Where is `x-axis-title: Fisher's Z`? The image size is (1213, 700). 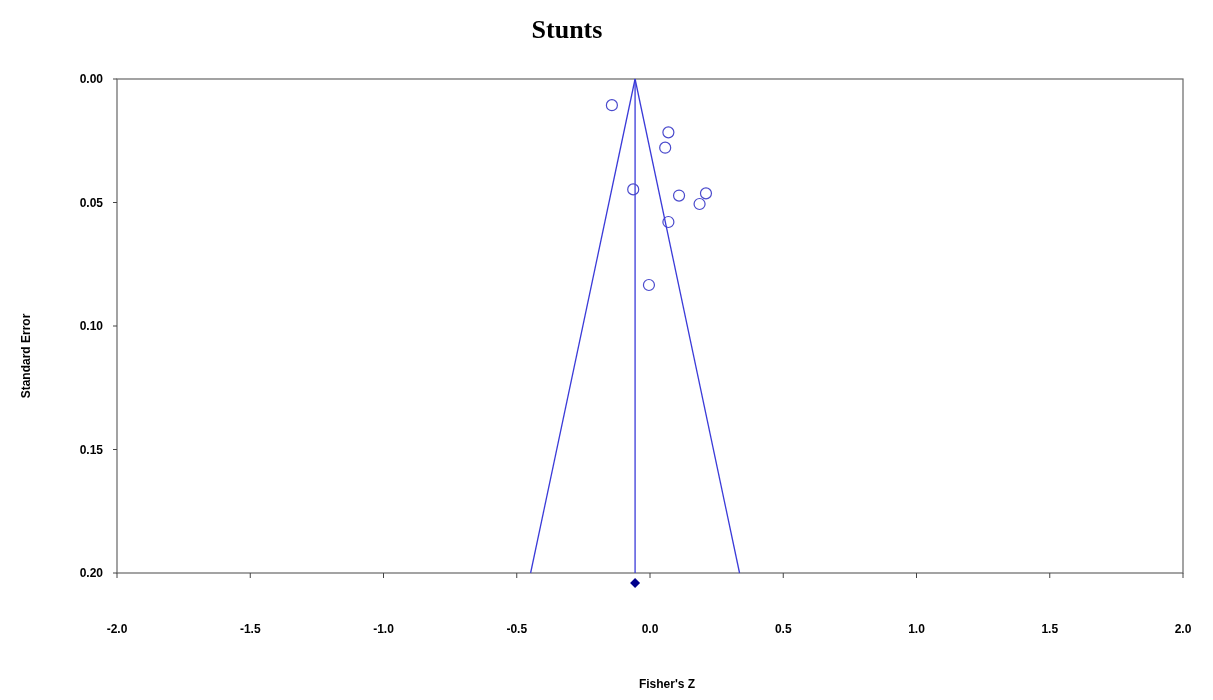
x-axis-title: Fisher's Z is located at coordinates (667, 684).